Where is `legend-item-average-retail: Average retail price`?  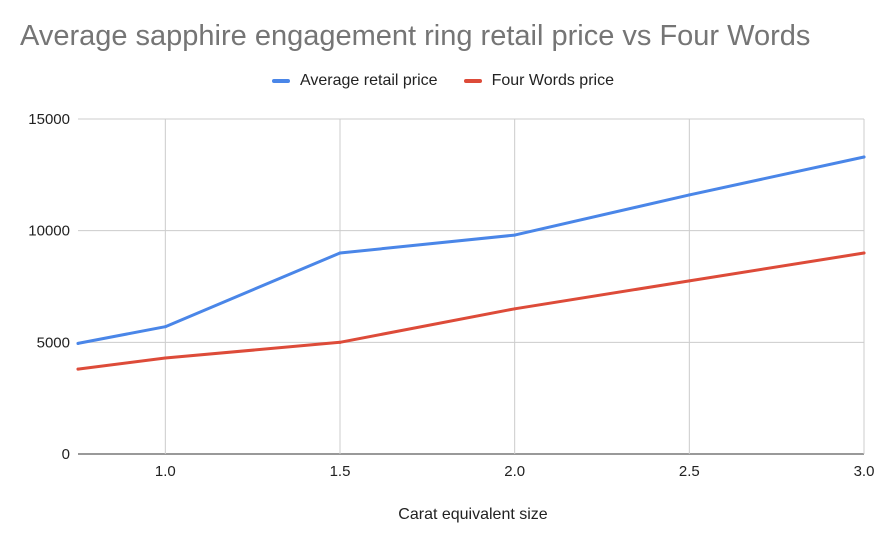 legend-item-average-retail: Average retail price is located at coordinates (355, 81).